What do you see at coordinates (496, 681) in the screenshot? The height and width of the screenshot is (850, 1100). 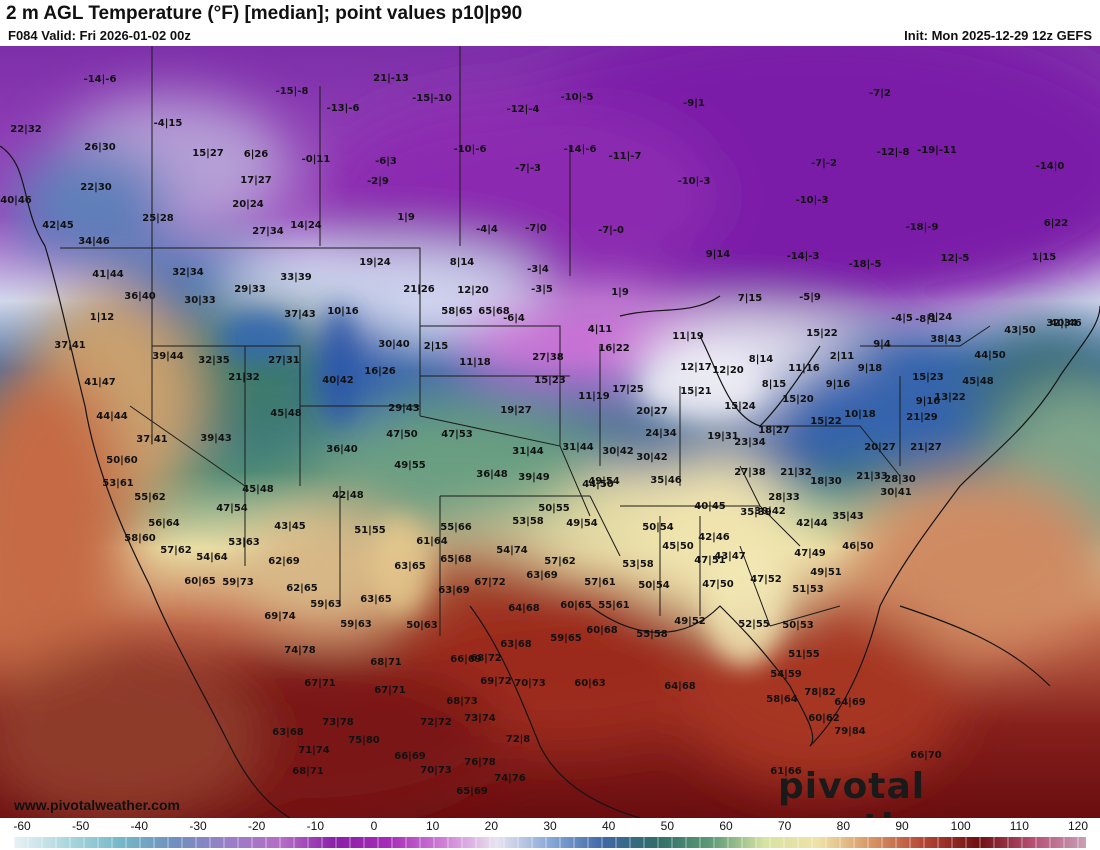 I see `point-value-label: 69|72` at bounding box center [496, 681].